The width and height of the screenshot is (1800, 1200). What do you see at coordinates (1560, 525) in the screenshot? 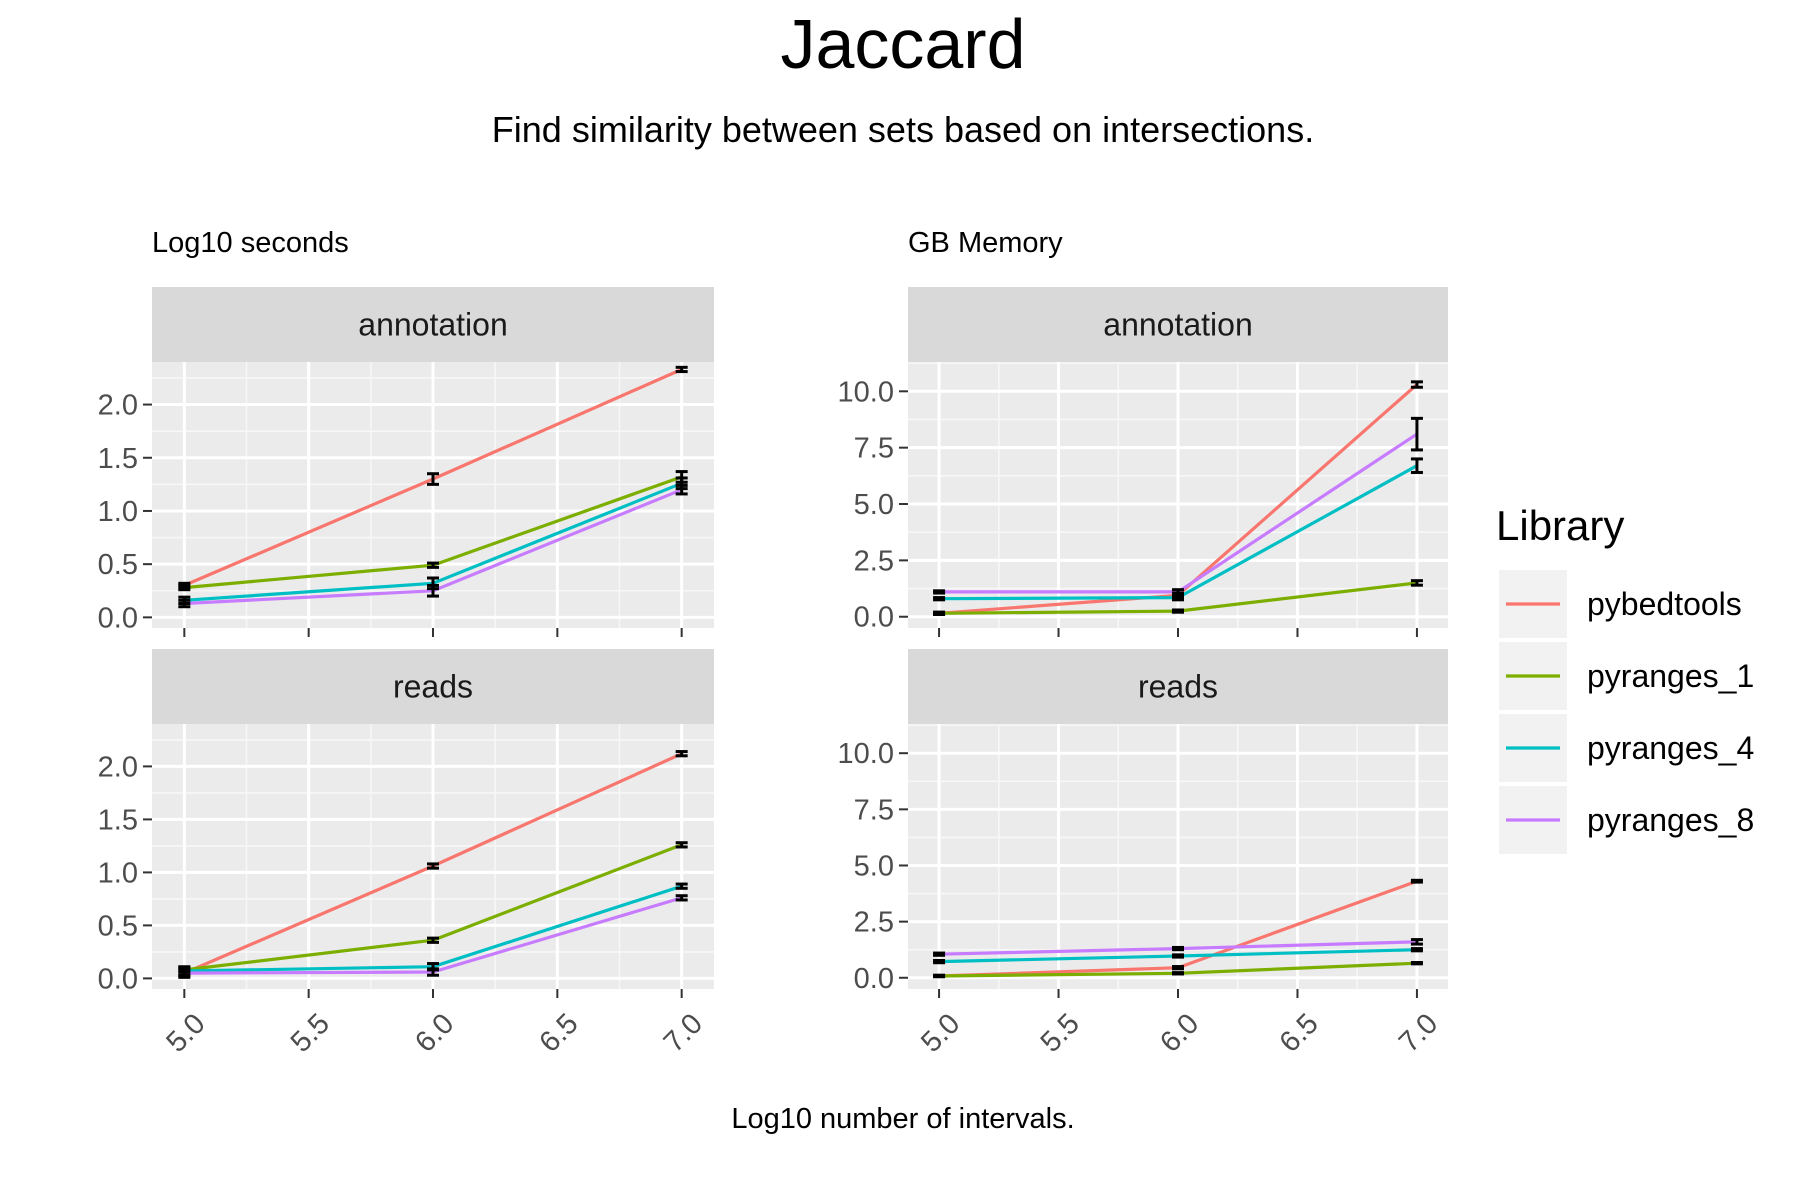
I see `legend-title: Library` at bounding box center [1560, 525].